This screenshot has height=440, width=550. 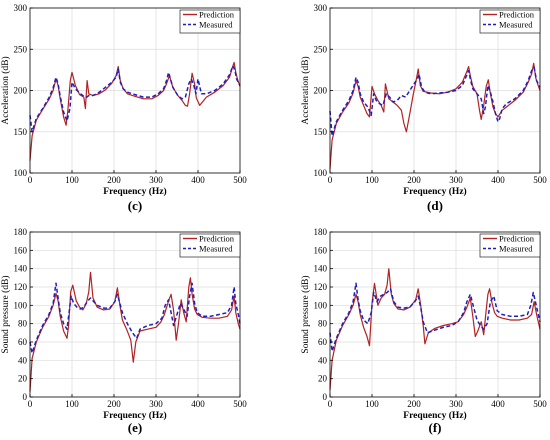 I want to click on panel-letter: (f), so click(x=435, y=427).